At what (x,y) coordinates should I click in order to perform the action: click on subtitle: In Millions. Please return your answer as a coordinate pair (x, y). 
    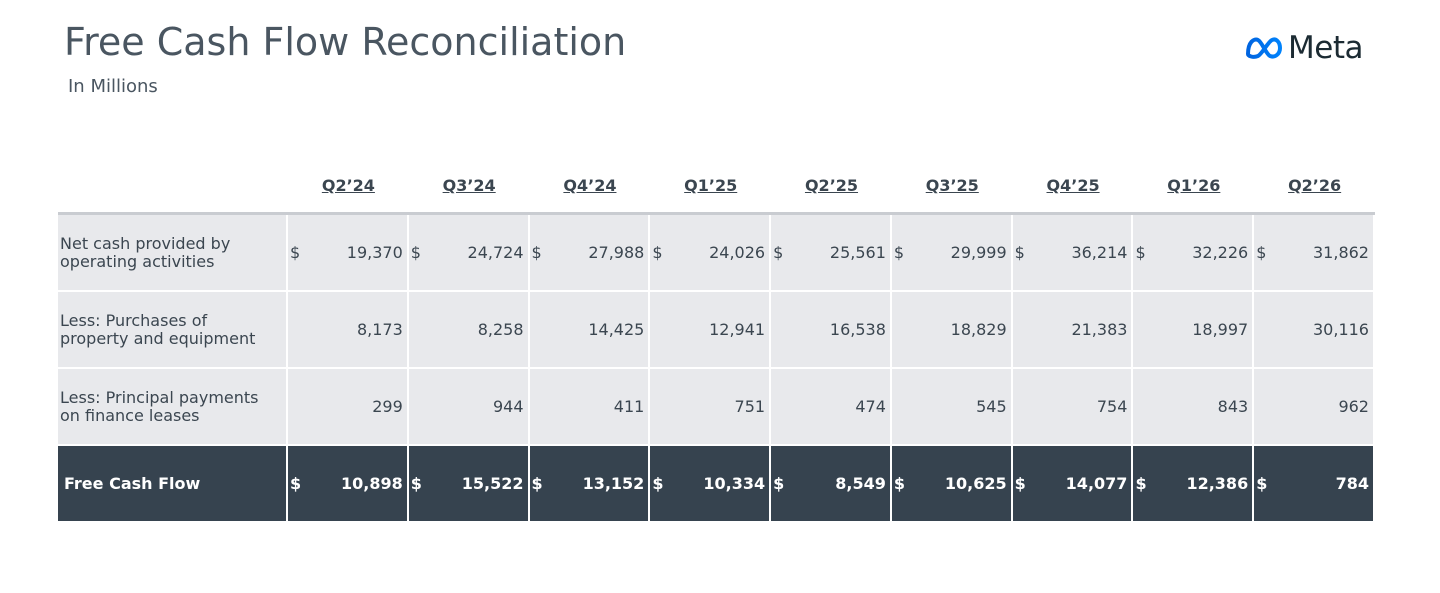
    Looking at the image, I should click on (113, 86).